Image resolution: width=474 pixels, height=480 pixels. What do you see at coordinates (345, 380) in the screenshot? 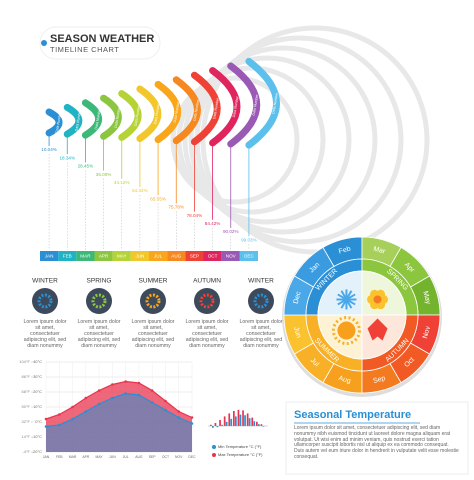
I see `wheel-month: Aug` at bounding box center [345, 380].